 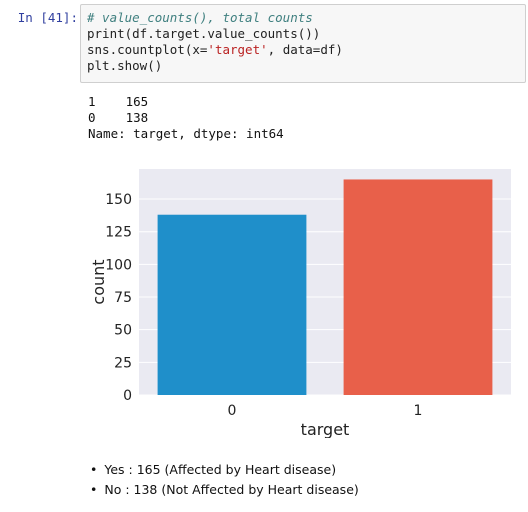 I want to click on code-line: sns.countplot(x='target', data=df), so click(x=215, y=49).